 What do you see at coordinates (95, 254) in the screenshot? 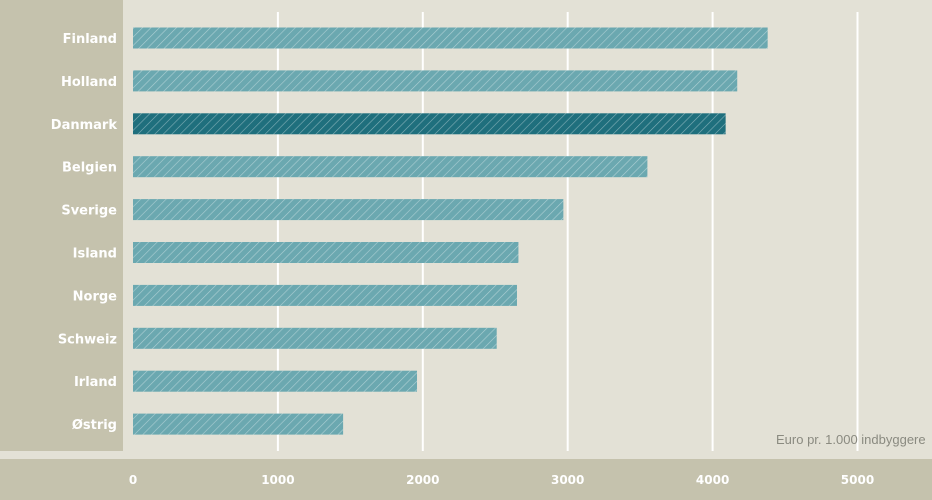
I see `category-label-island: Island` at bounding box center [95, 254].